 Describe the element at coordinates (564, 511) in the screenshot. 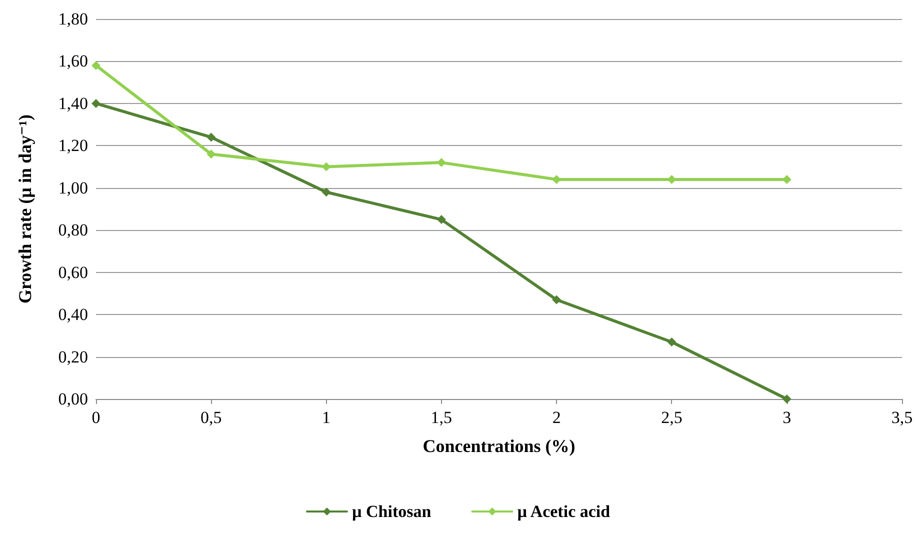

I see `legend-label: µ Acetic acid` at that location.